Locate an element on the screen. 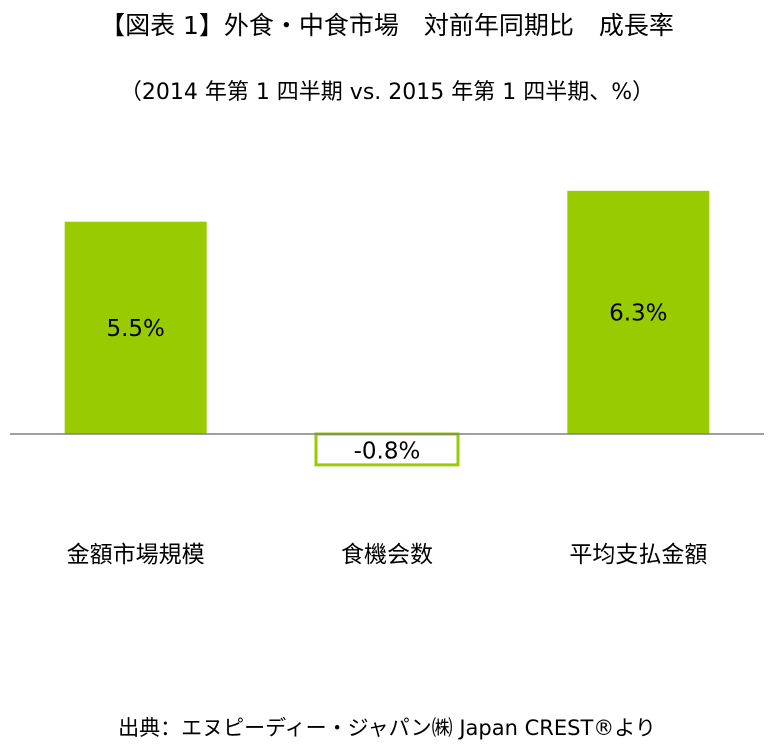 This screenshot has width=774, height=756. category-labels-group: 金額市場規模 食機会数 平均支払金額 is located at coordinates (387, 555).